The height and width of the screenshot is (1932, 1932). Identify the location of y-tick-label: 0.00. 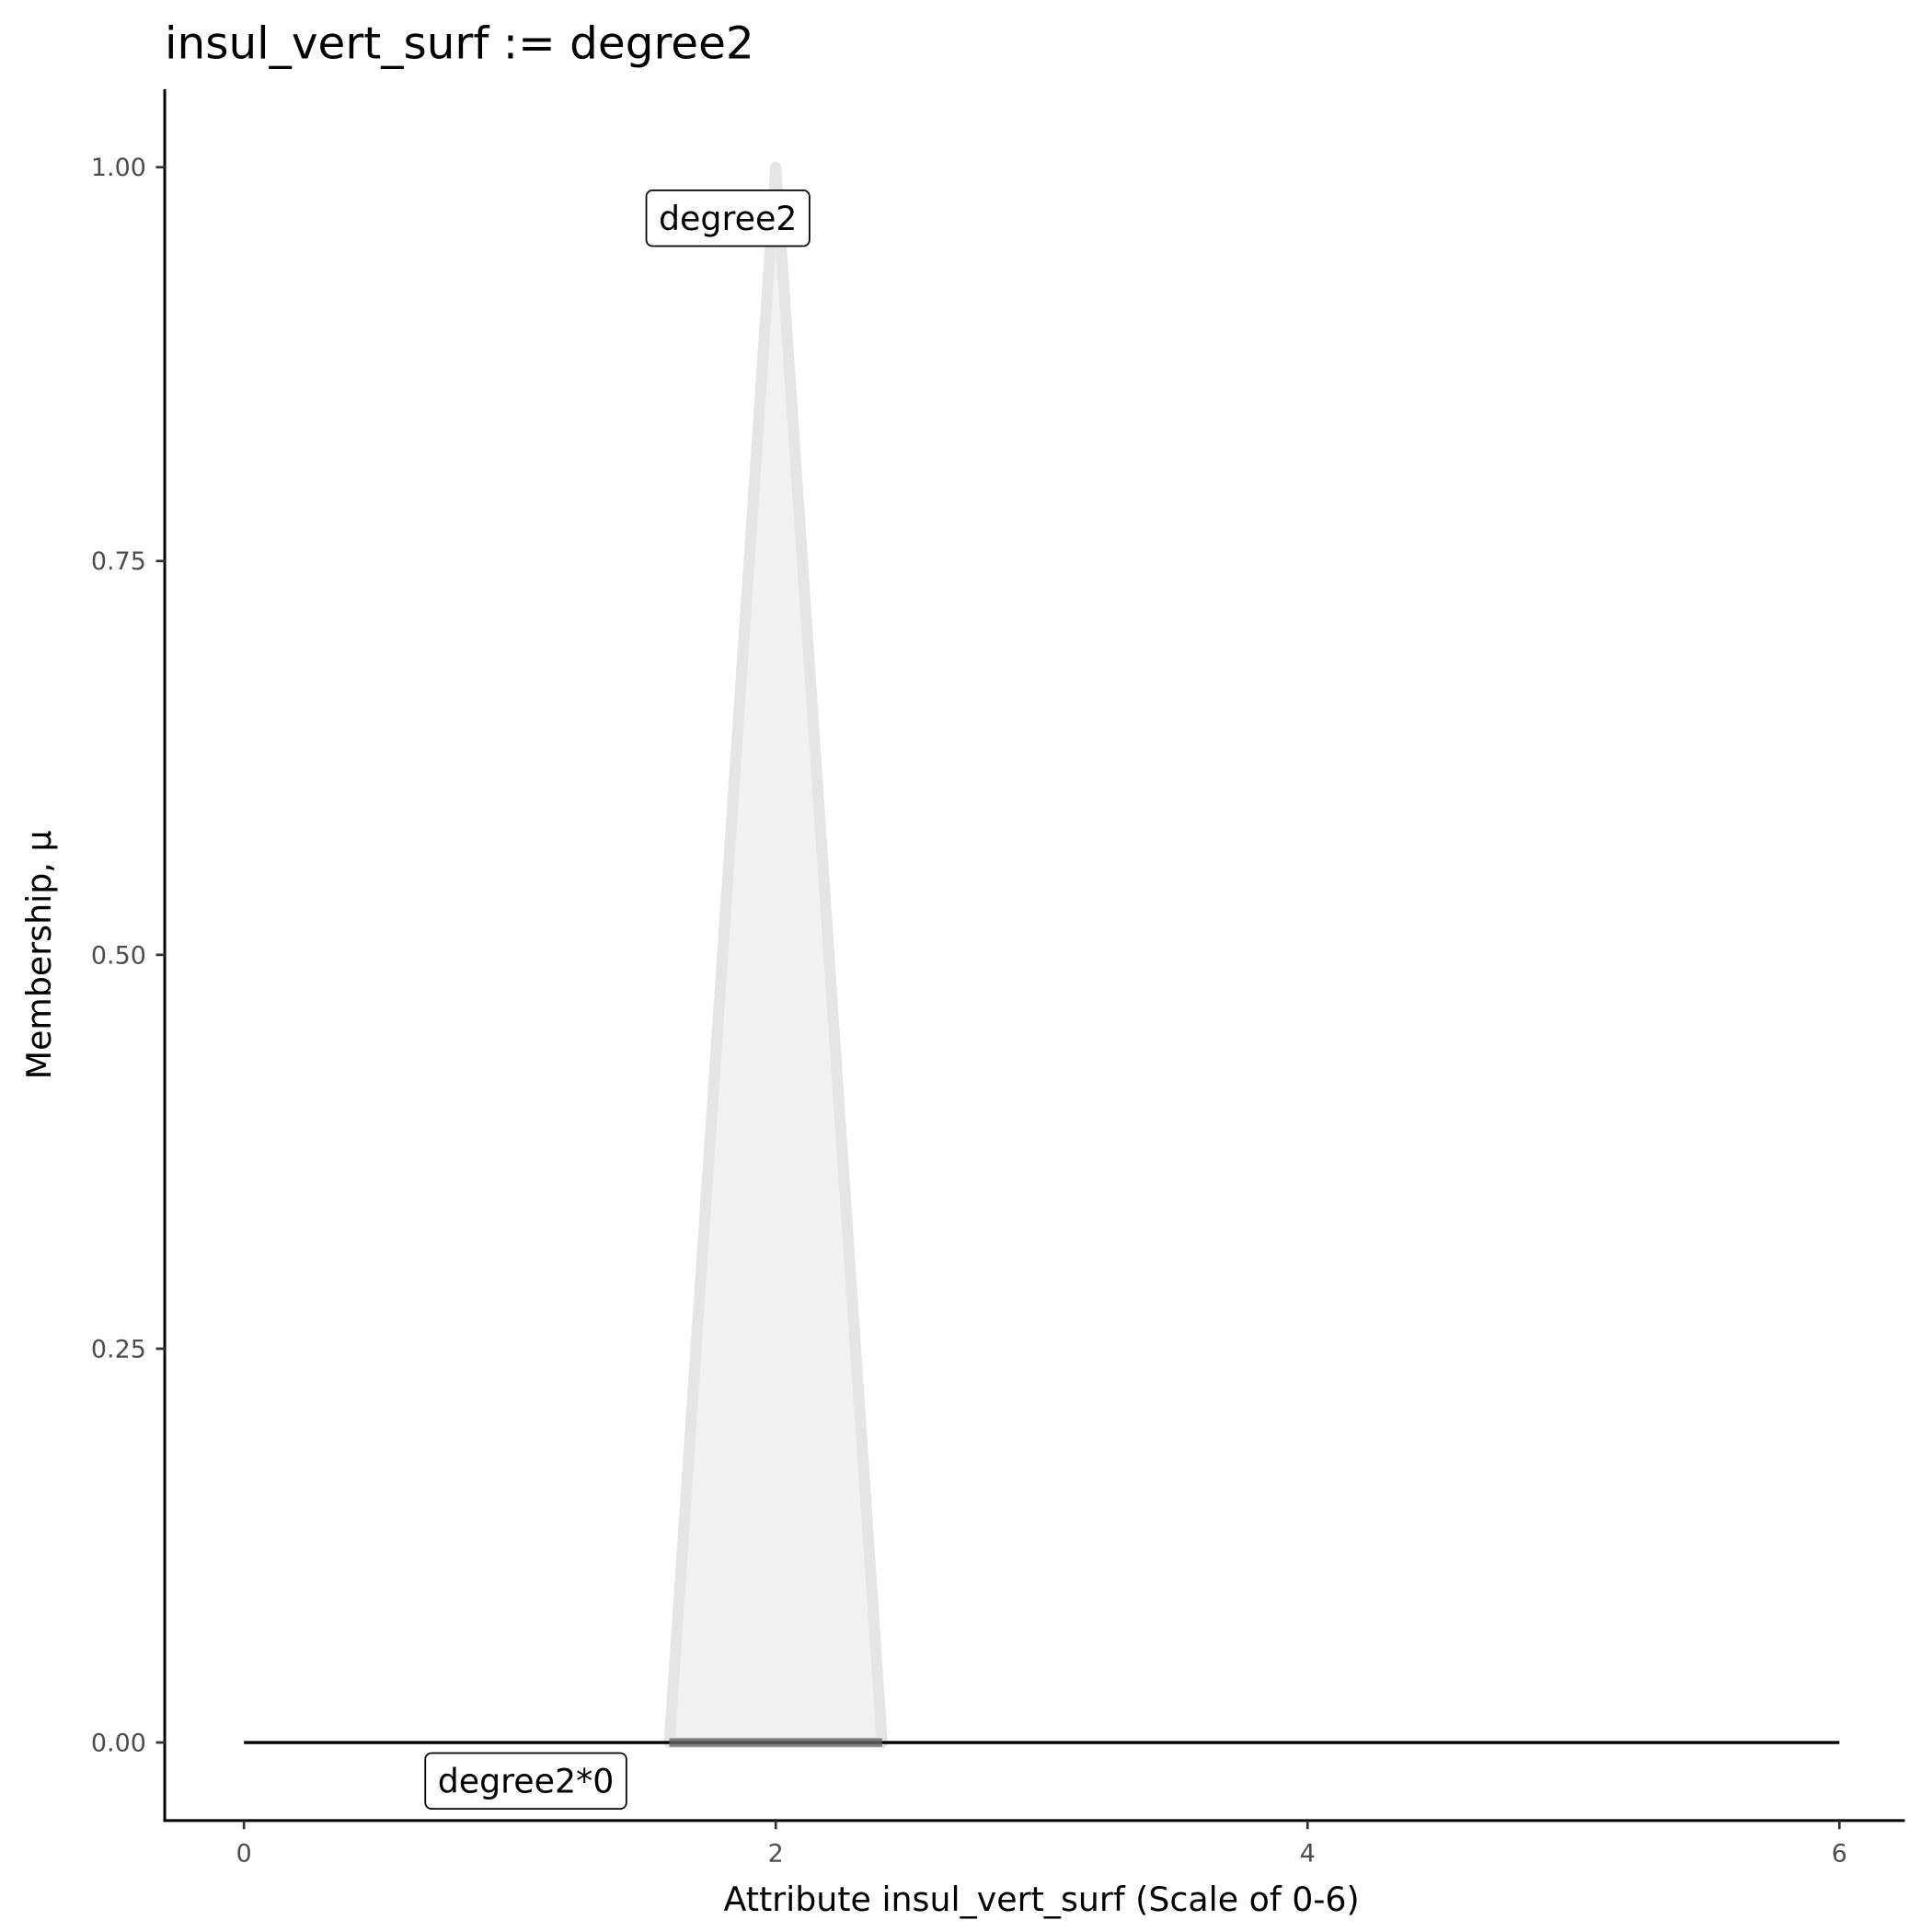
(118, 1743).